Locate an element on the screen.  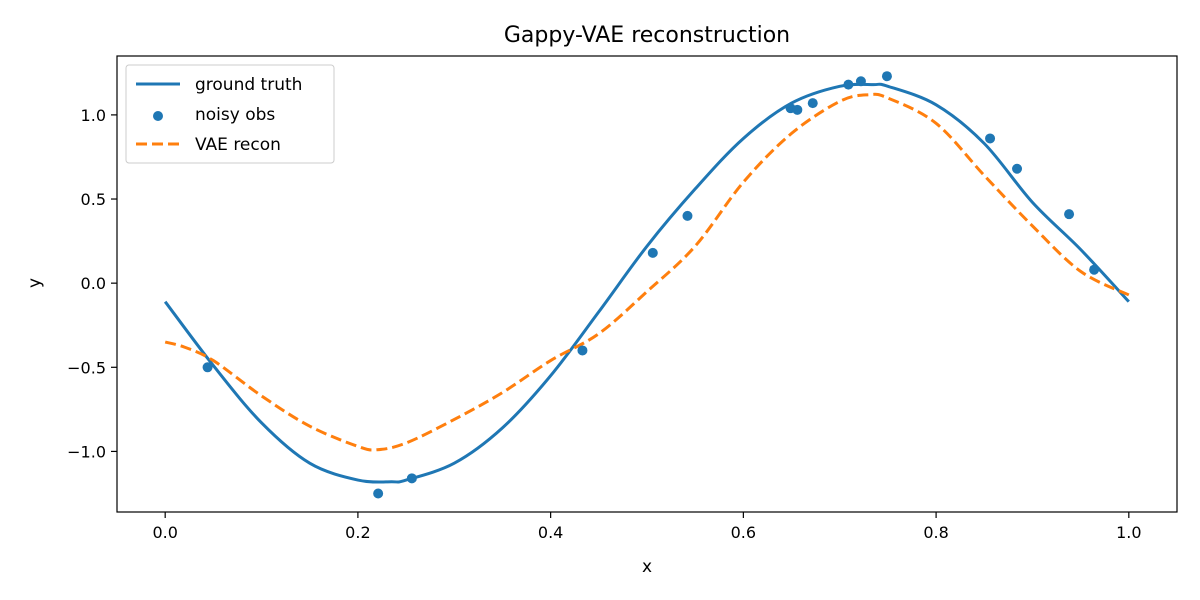
chart-title: Gappy-VAE reconstruction is located at coordinates (647, 35).